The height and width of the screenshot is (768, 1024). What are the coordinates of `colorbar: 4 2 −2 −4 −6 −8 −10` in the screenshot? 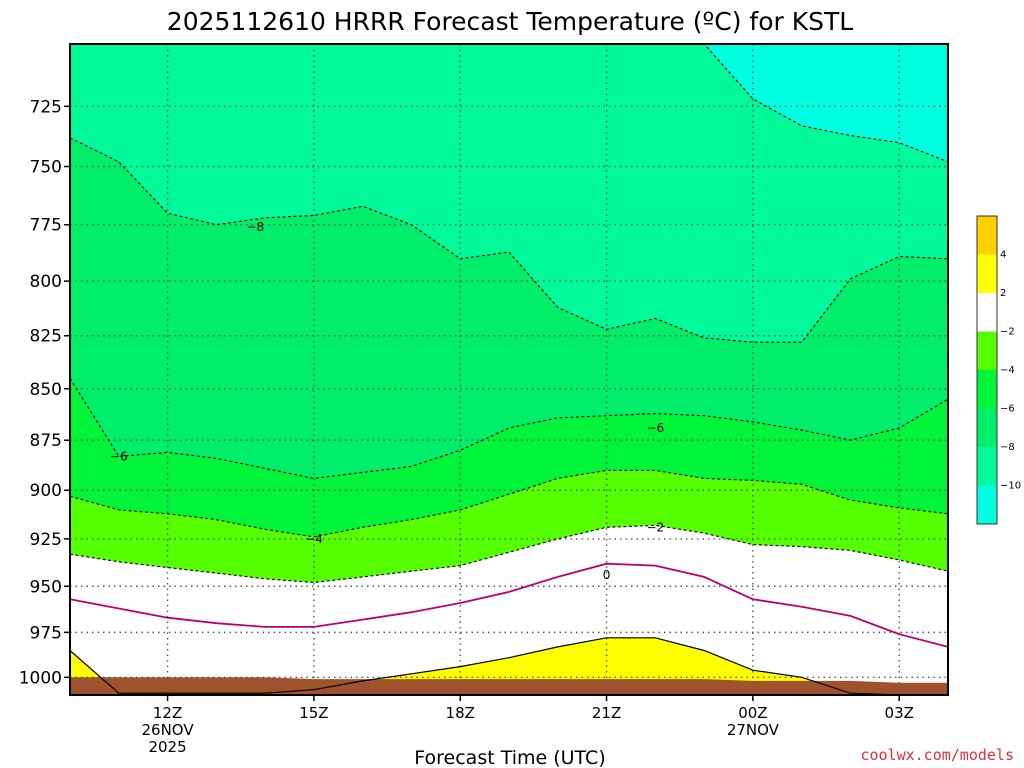 It's located at (998, 370).